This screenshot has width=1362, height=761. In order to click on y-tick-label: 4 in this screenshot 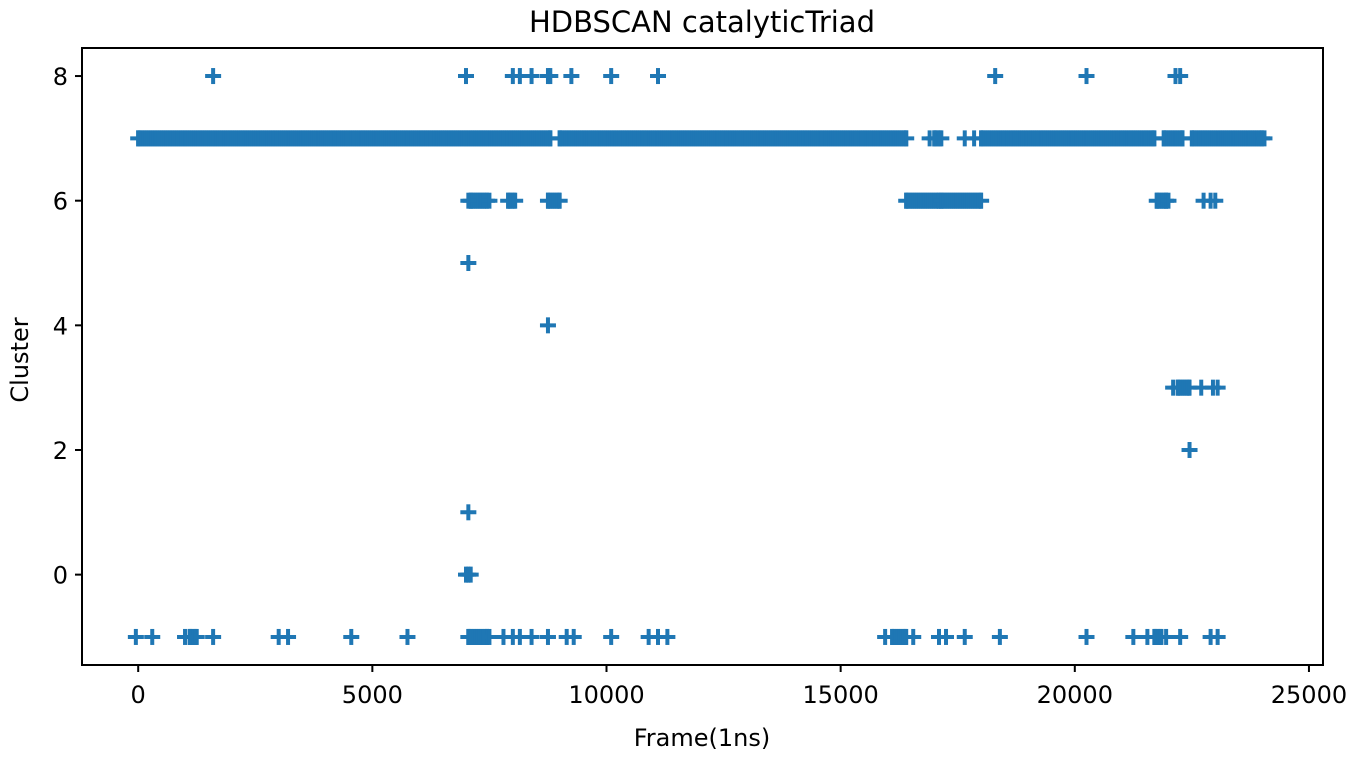, I will do `click(60, 326)`.